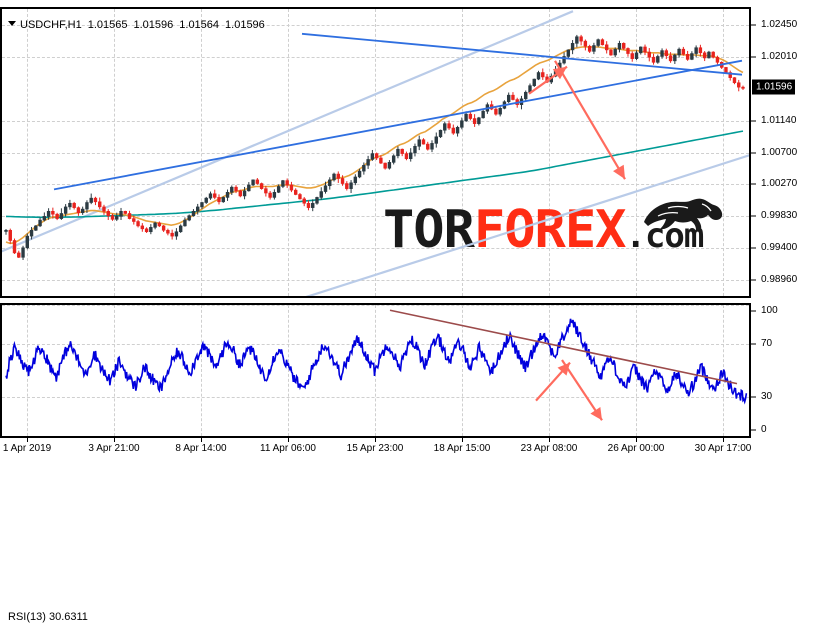 The image size is (814, 623). What do you see at coordinates (779, 216) in the screenshot?
I see `price-axis-label: 0.99830` at bounding box center [779, 216].